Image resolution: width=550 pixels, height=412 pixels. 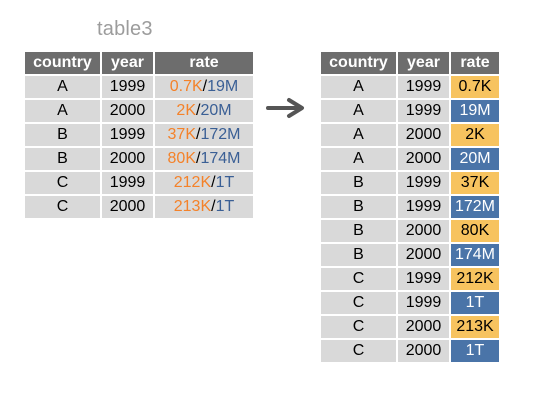 I want to click on result-header-country: country, so click(x=358, y=63).